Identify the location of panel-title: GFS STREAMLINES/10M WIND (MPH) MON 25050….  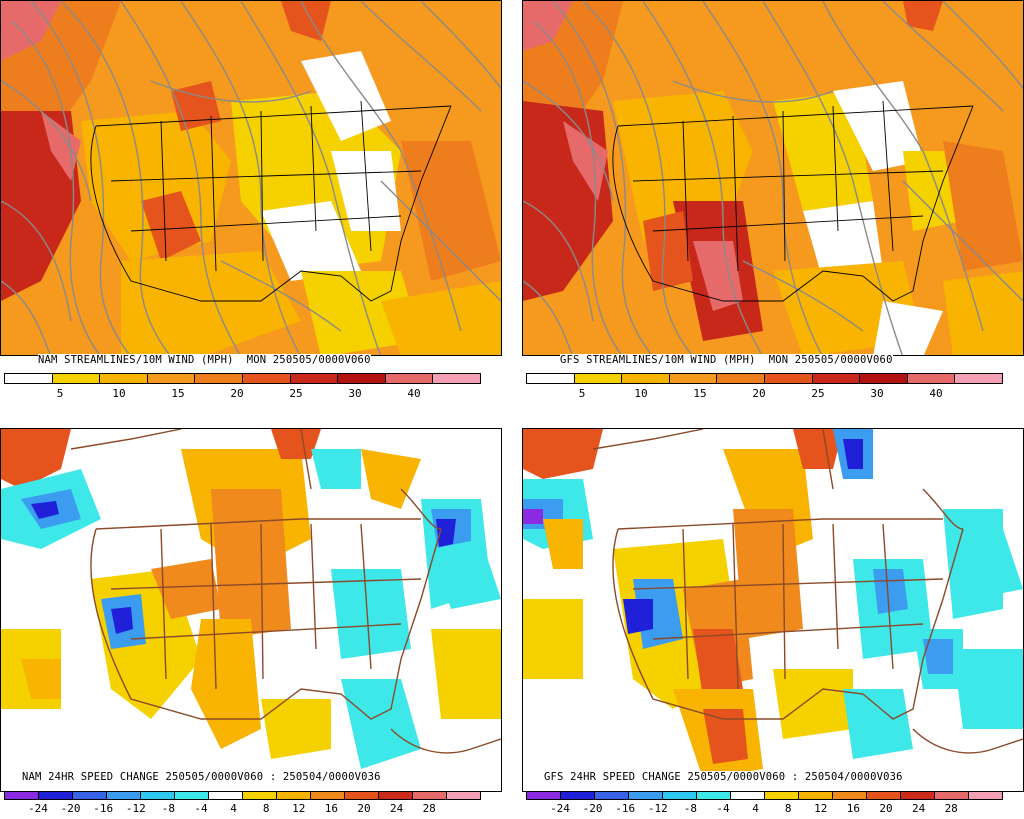
(726, 360).